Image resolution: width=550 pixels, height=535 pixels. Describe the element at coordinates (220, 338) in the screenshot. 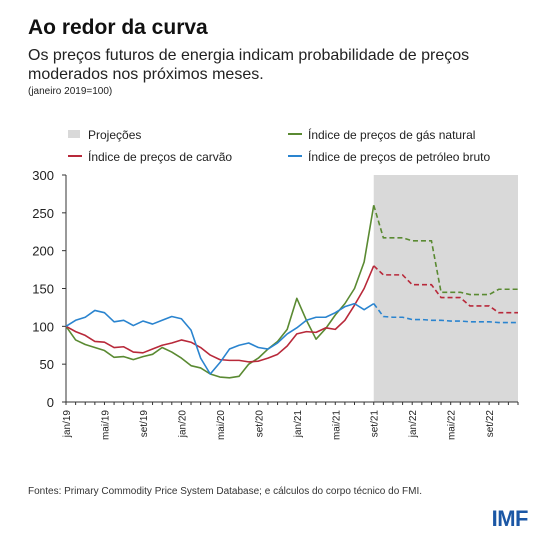

I see `series-line-oil` at that location.